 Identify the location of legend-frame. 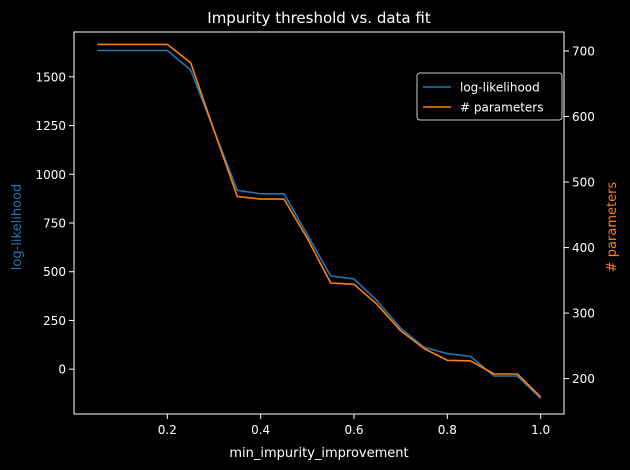
(489, 96).